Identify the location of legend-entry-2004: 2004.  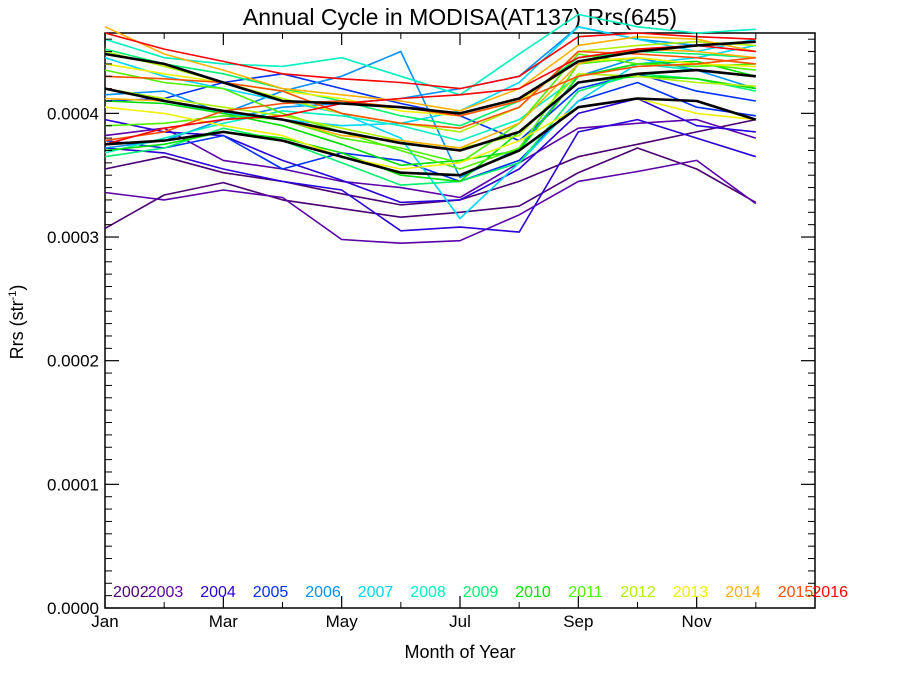
(218, 592).